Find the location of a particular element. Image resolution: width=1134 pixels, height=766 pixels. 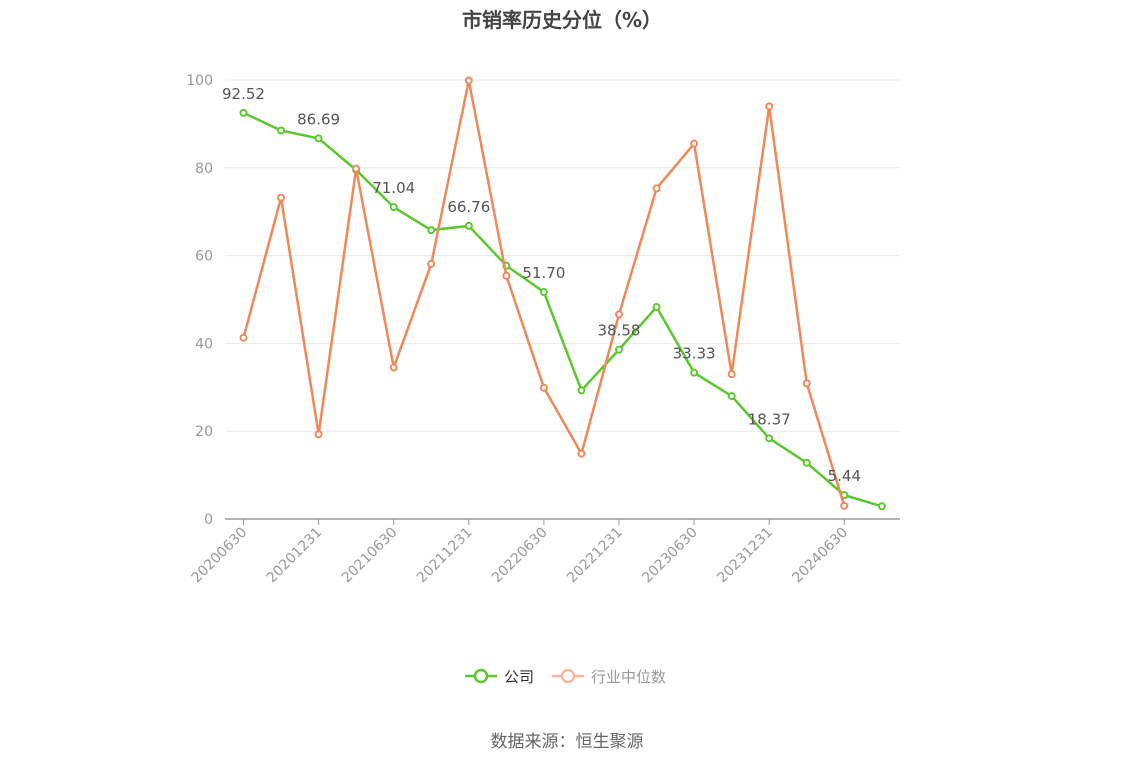

data-label: 33.33 is located at coordinates (694, 354).